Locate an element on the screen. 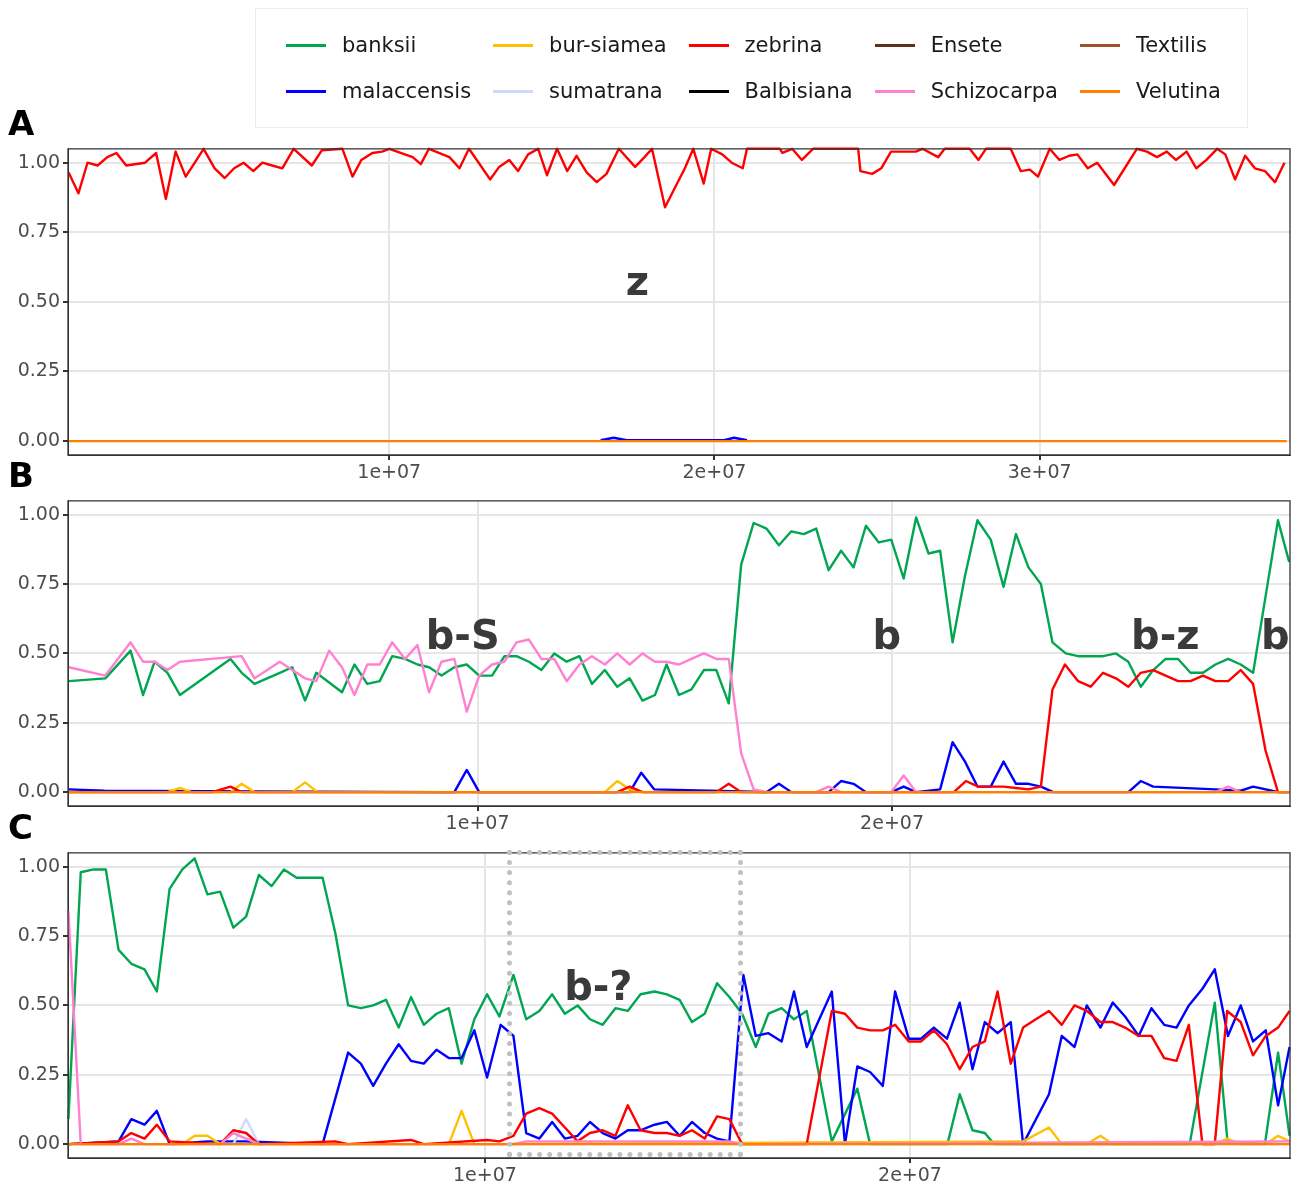 The height and width of the screenshot is (1195, 1293). annotation: z is located at coordinates (637, 281).